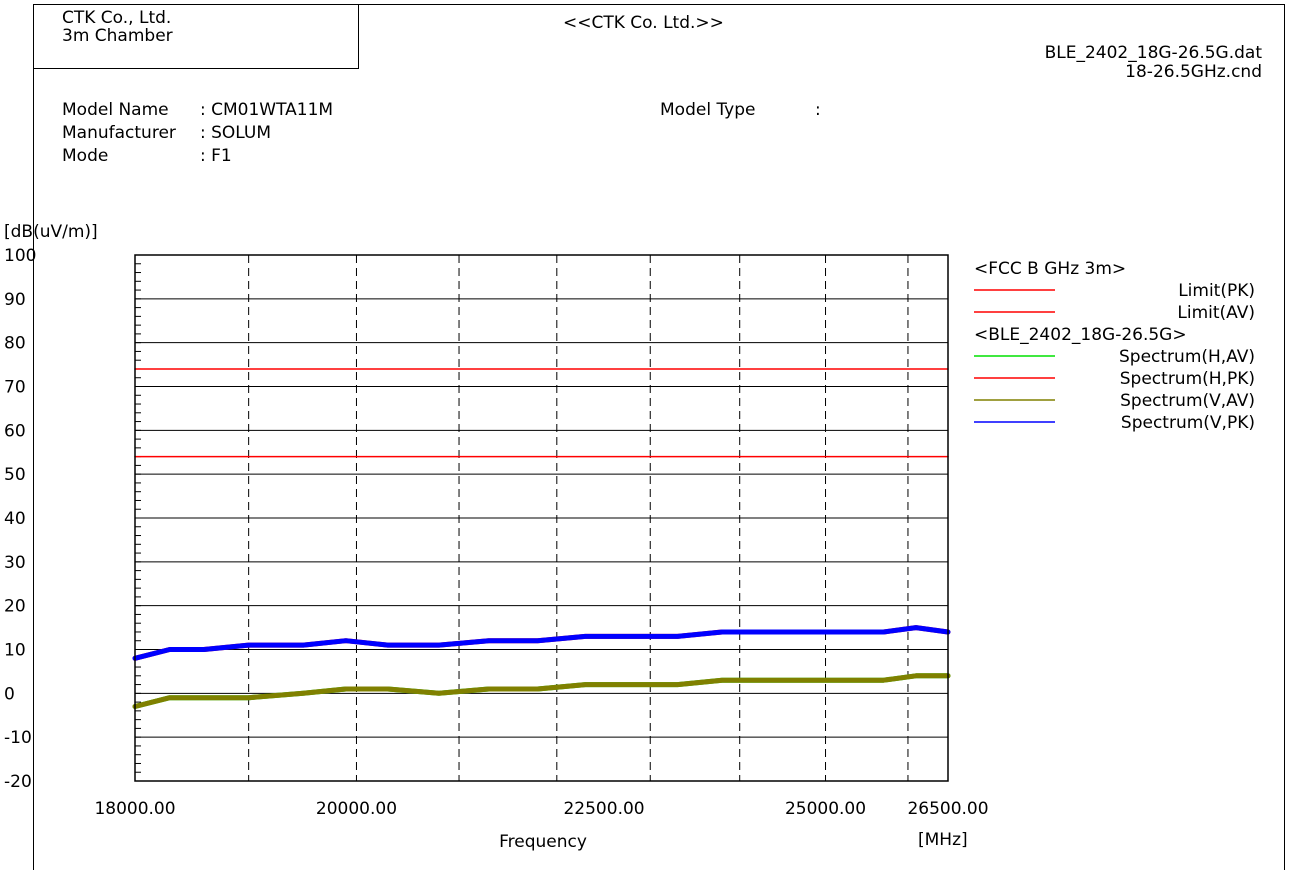 The image size is (1290, 870). What do you see at coordinates (15, 651) in the screenshot?
I see `y-tick-label: 10` at bounding box center [15, 651].